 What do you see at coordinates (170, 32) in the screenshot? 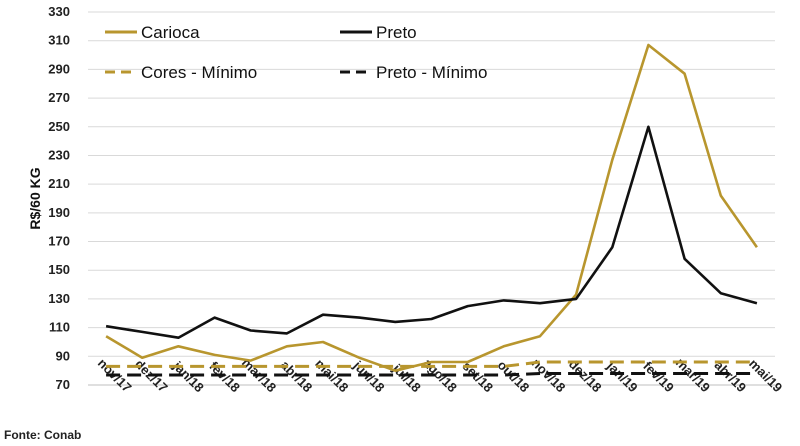
I see `legend-label: Carioca` at bounding box center [170, 32].